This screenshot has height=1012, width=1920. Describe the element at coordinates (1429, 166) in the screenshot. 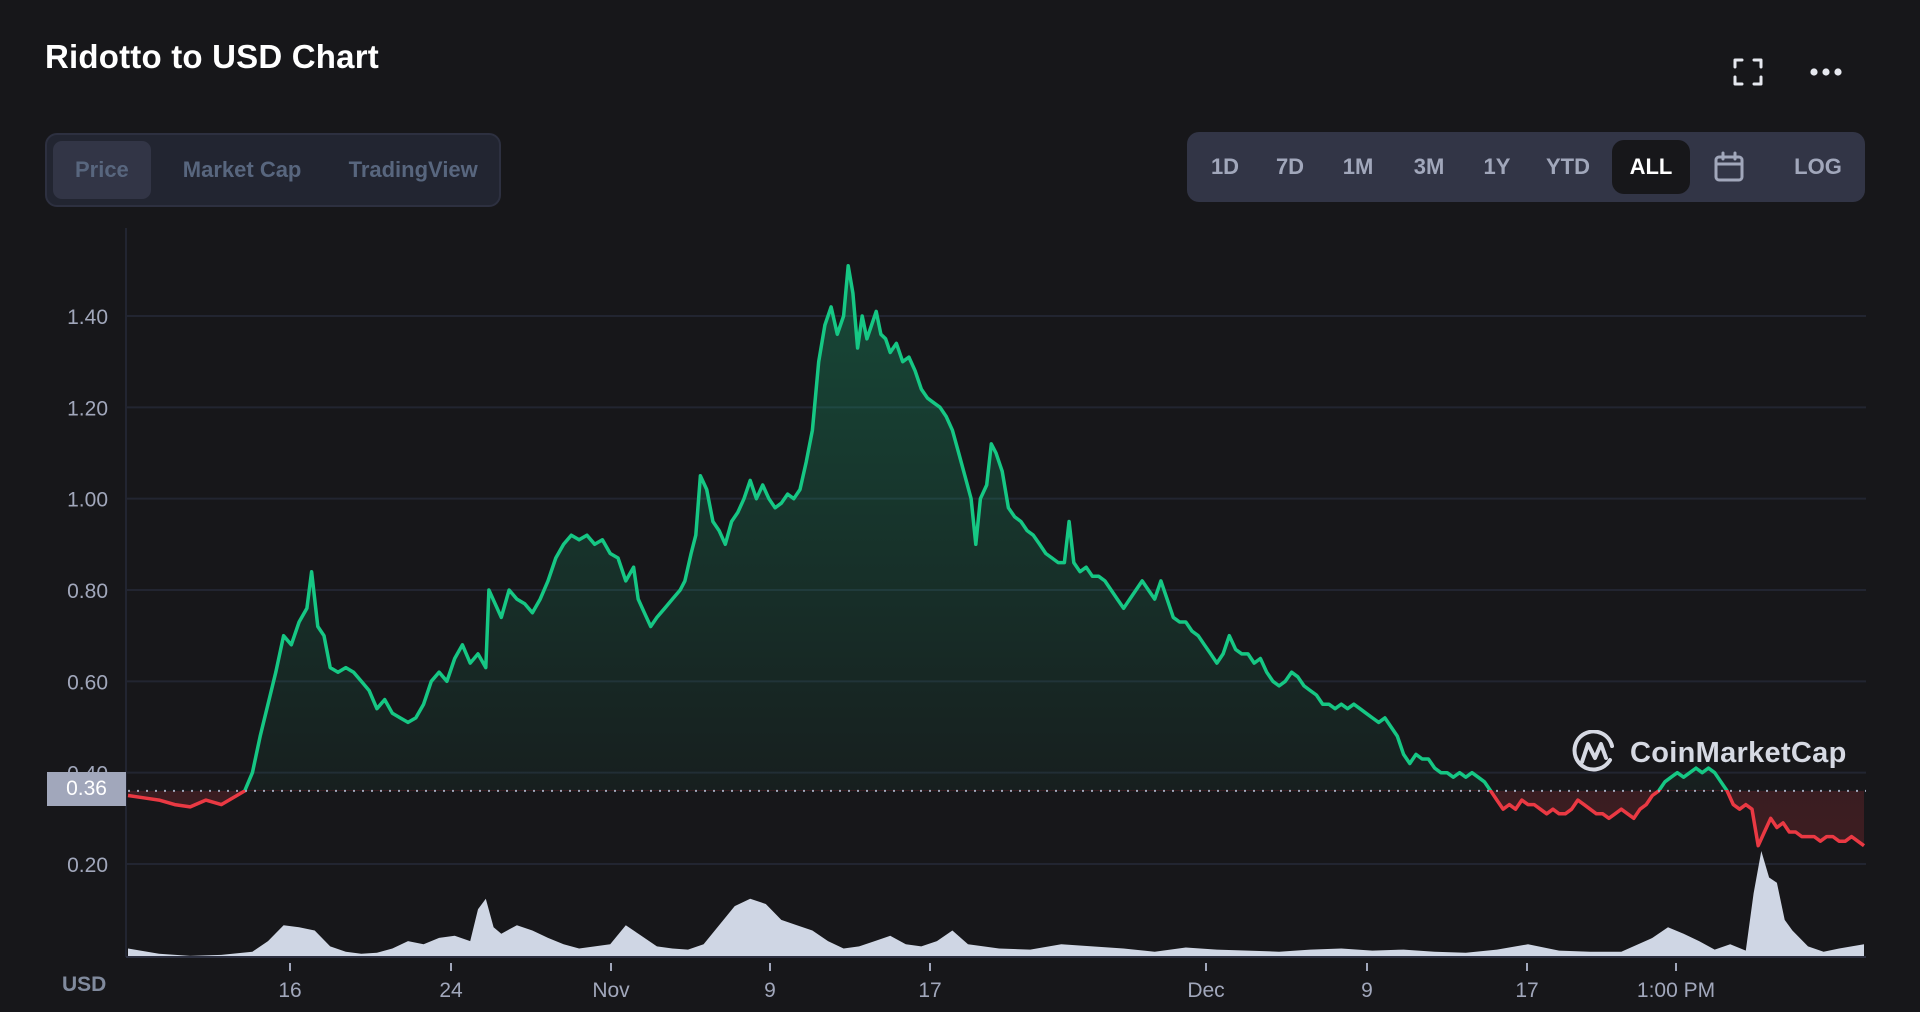

I see `range-3m: 3M` at that location.